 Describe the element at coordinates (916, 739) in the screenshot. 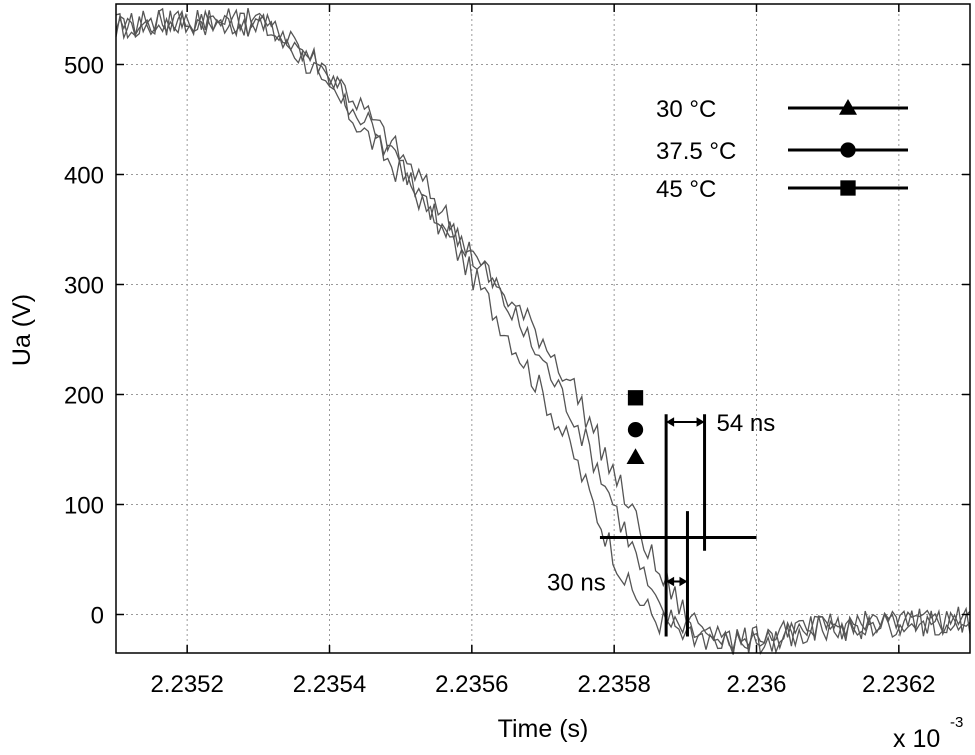

I see `x-multiplier-label: x 10` at that location.